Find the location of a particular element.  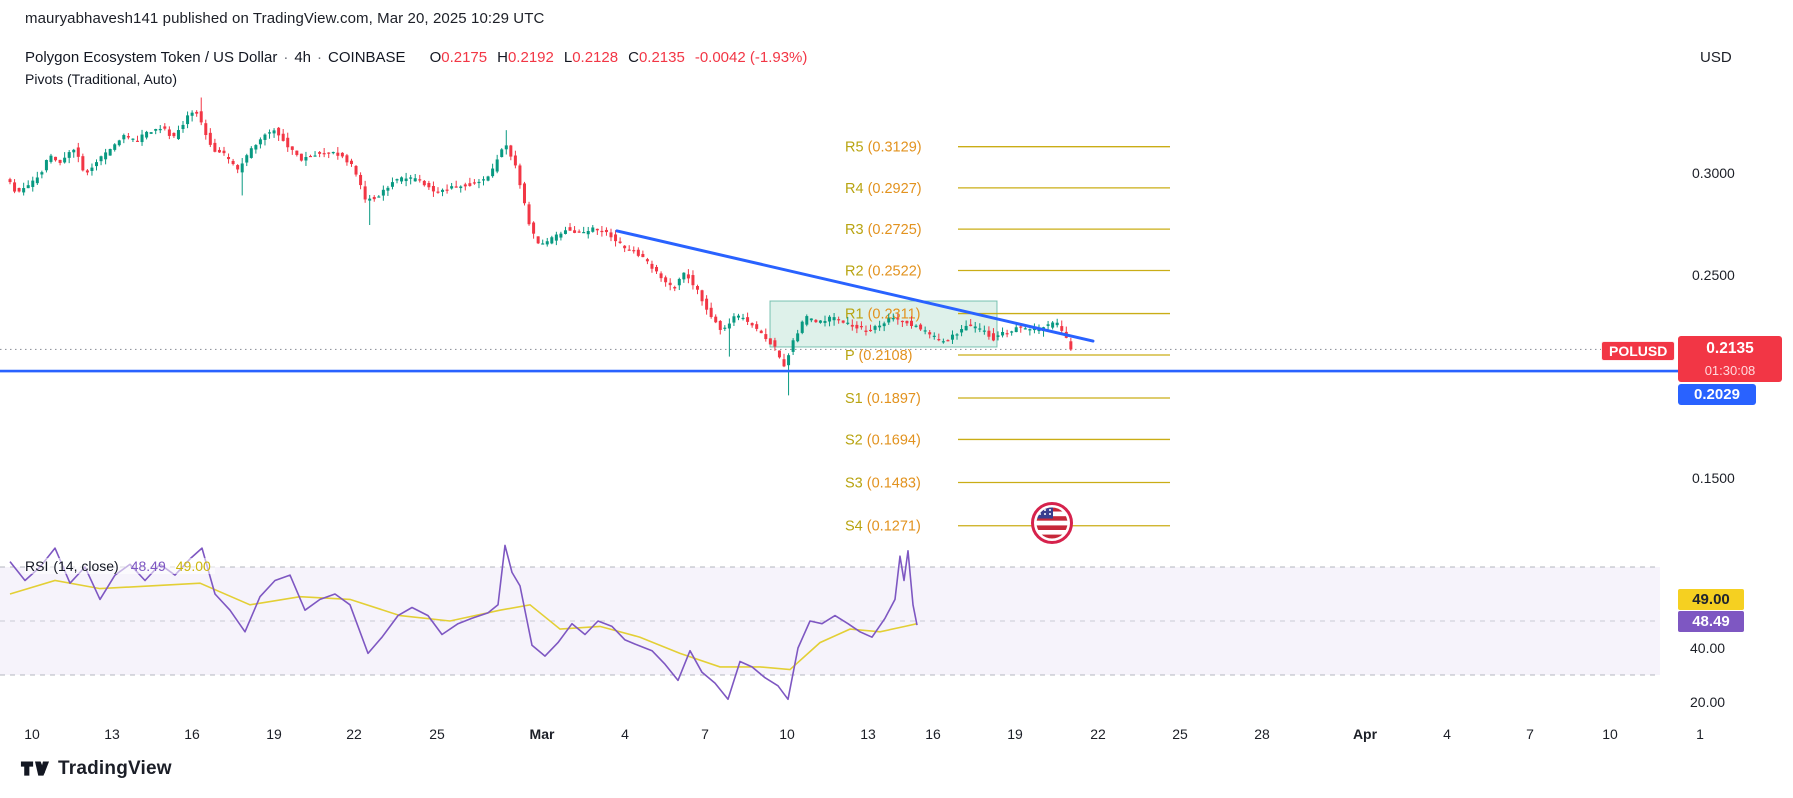

close-key: C is located at coordinates (633, 57).